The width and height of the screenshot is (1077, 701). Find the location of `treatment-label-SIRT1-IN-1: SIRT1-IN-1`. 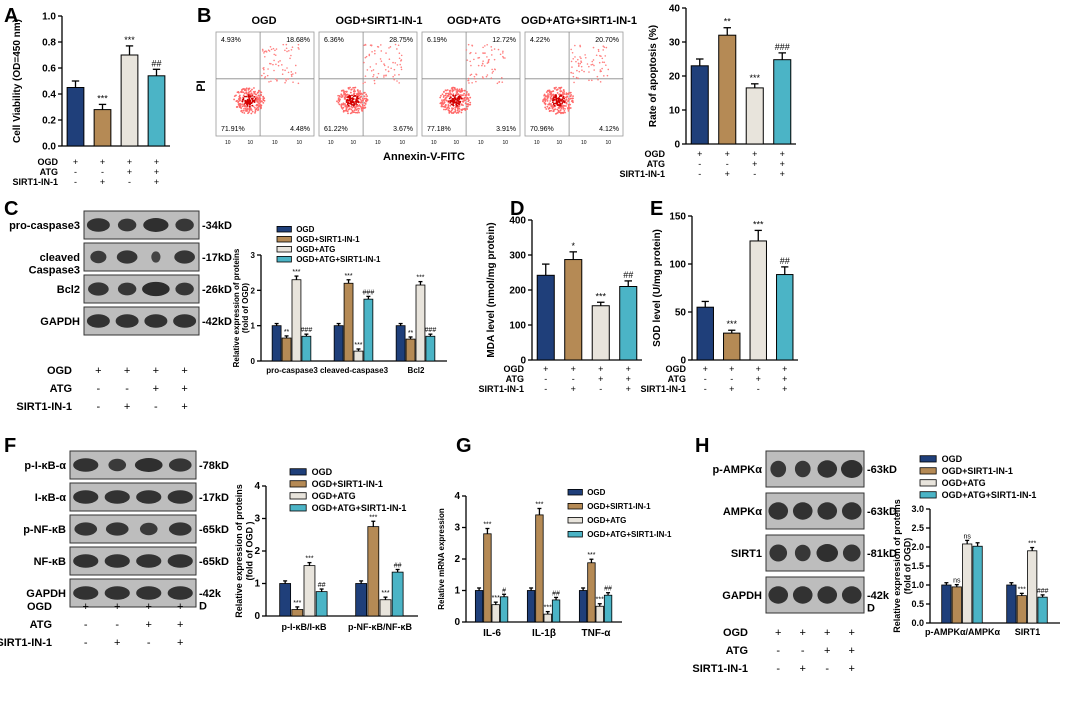

treatment-label-SIRT1-IN-1: SIRT1-IN-1 is located at coordinates (720, 669).